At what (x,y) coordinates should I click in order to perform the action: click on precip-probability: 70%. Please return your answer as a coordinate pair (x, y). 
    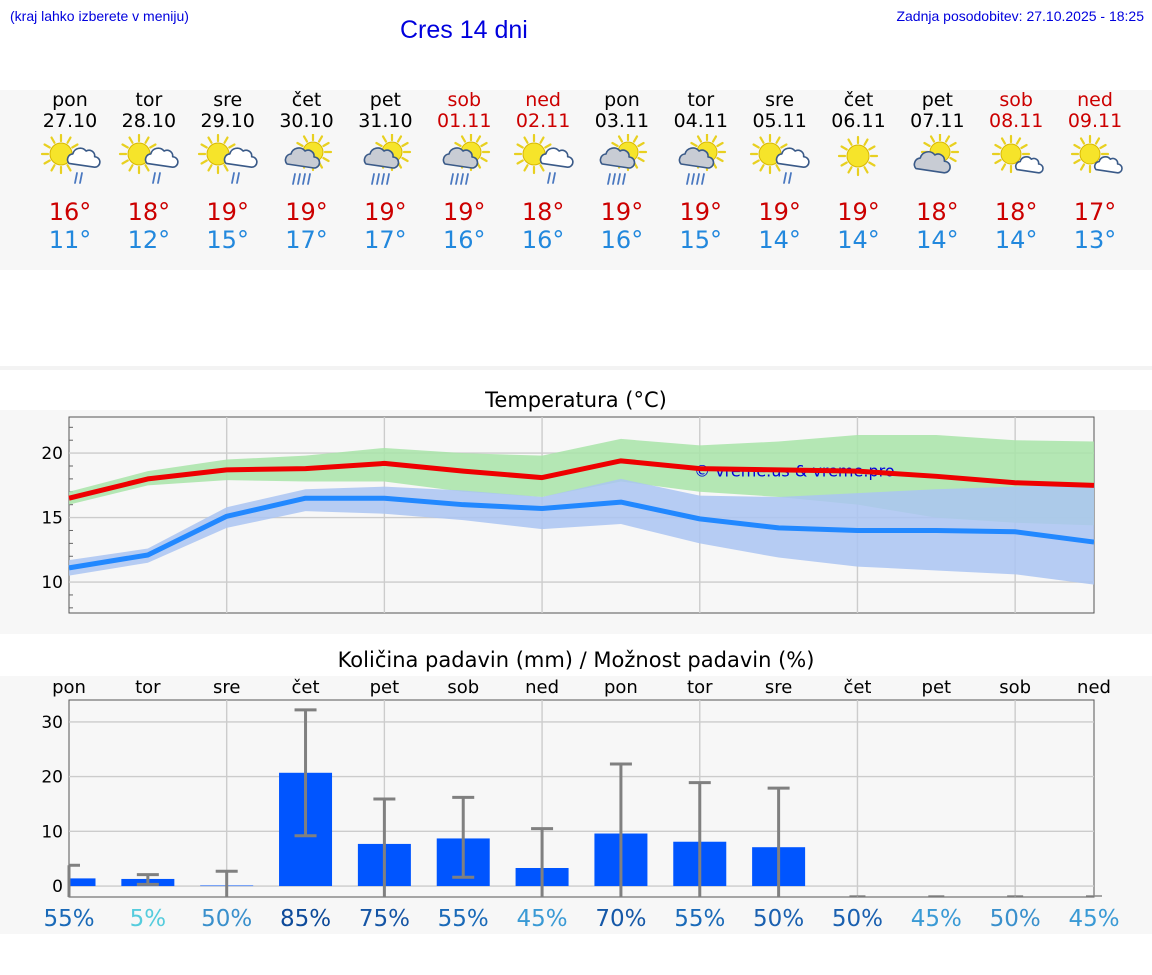
    Looking at the image, I should click on (620, 919).